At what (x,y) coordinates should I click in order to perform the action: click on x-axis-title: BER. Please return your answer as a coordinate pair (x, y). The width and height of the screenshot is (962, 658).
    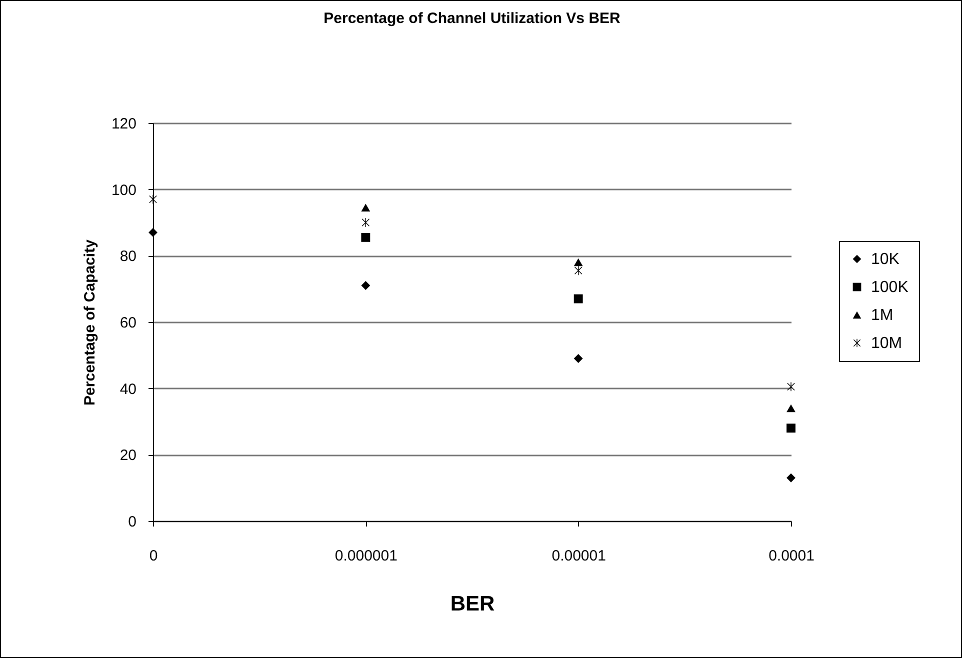
    Looking at the image, I should click on (472, 604).